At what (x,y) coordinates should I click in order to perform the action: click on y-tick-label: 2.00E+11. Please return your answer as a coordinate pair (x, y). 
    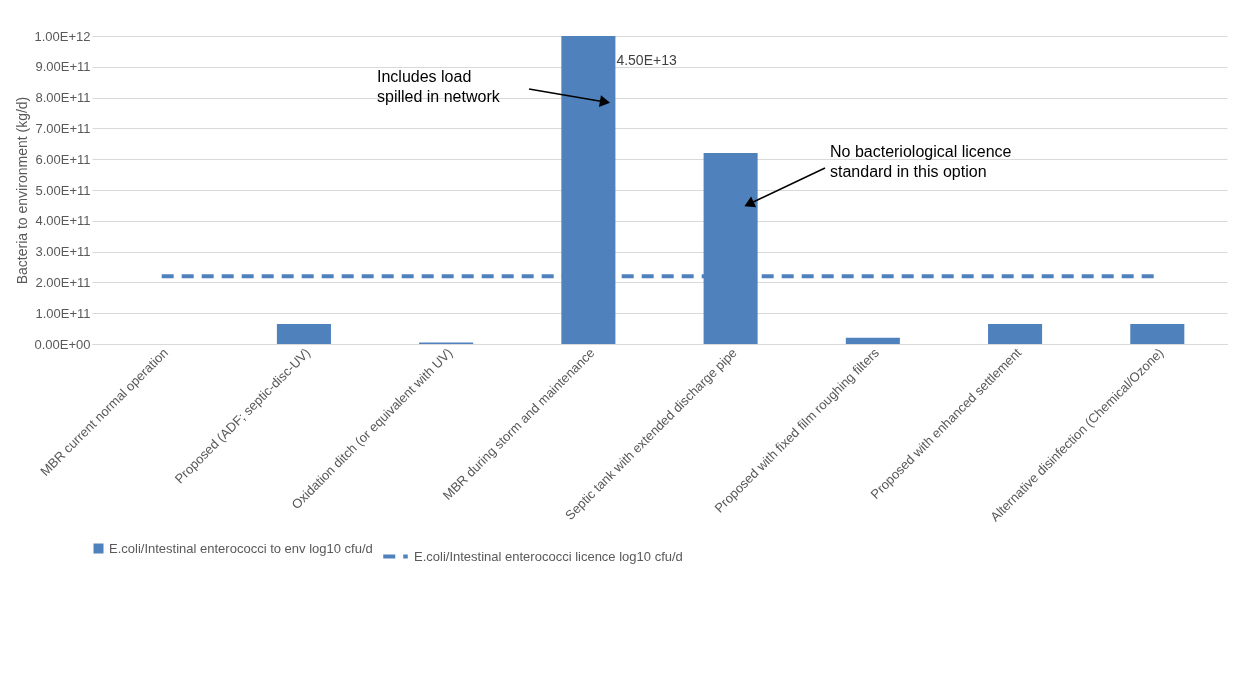
    Looking at the image, I should click on (63, 282).